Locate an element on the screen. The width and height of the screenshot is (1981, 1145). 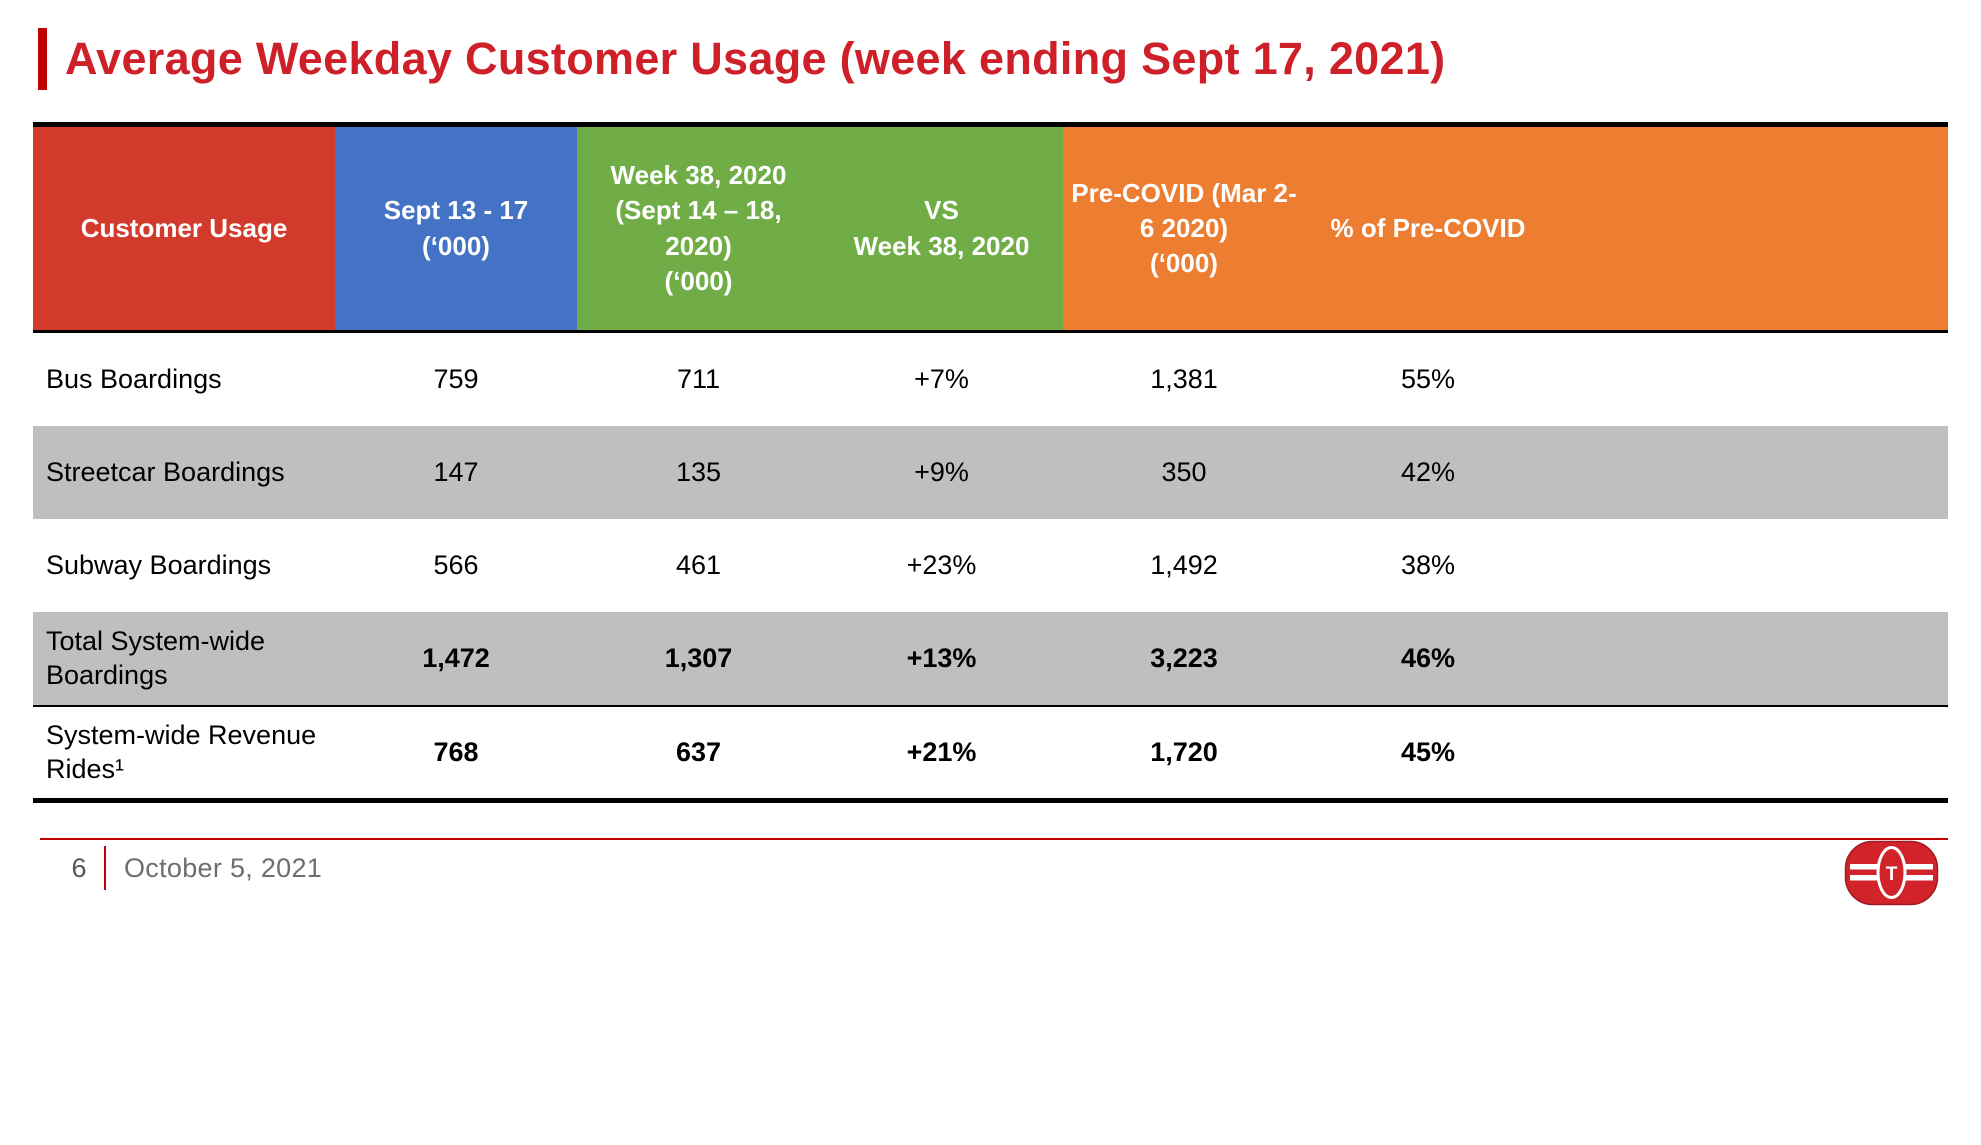
table-row-bus-boardings: Bus Boardings 759 711 +7% 1,381 55% is located at coordinates (990, 379).